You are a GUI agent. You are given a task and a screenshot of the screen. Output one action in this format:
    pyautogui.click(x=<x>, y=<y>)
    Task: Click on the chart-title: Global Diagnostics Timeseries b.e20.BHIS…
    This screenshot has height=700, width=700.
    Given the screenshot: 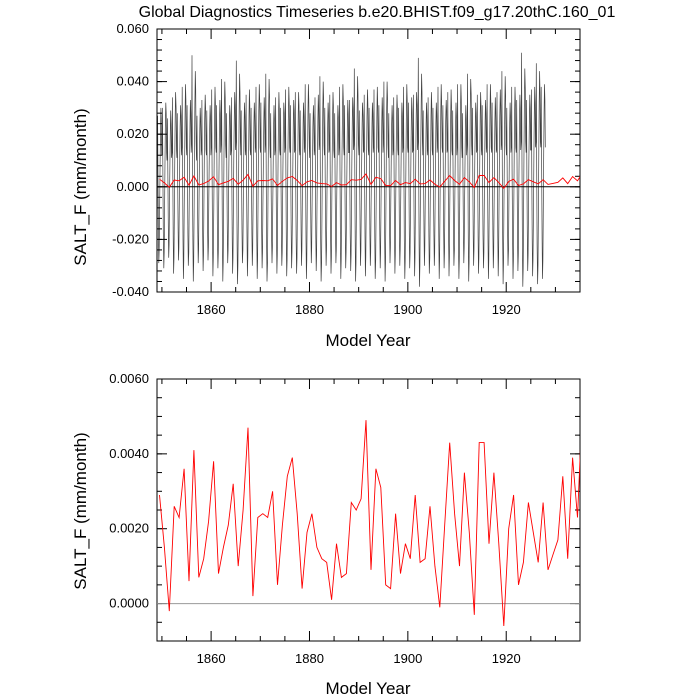 What is the action you would take?
    pyautogui.click(x=377, y=12)
    